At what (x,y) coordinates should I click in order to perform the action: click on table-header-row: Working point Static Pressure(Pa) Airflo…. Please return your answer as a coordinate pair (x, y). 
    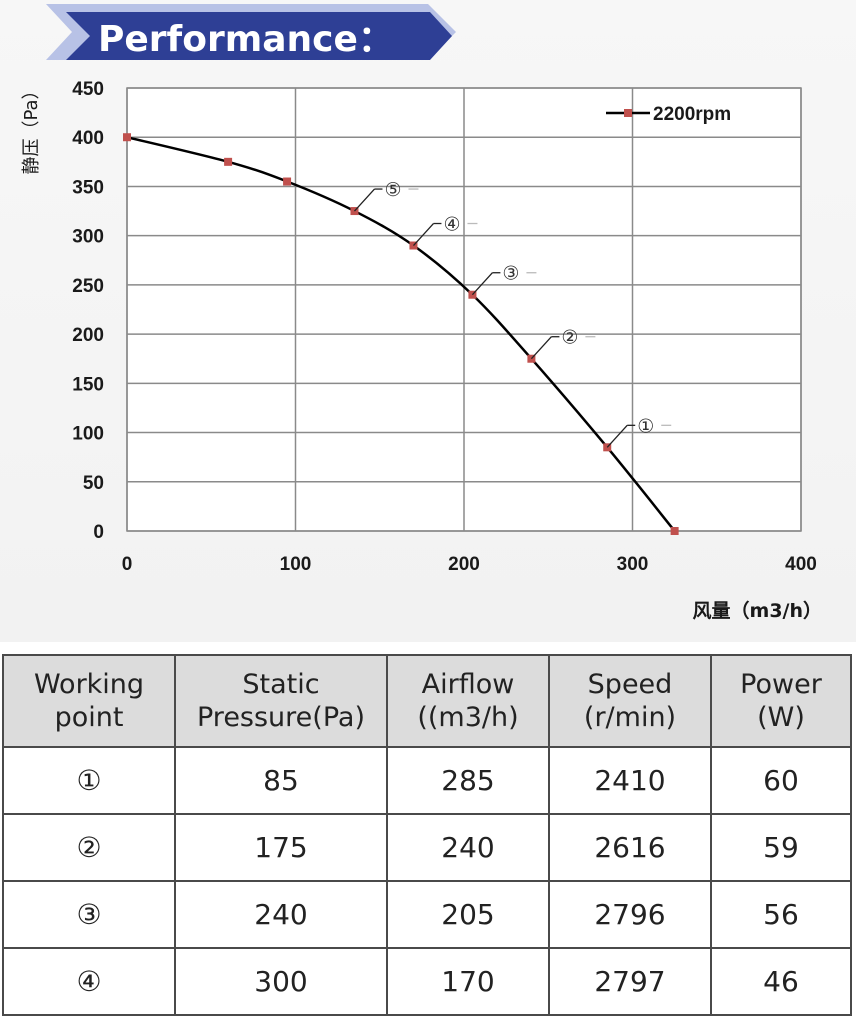
    Looking at the image, I should click on (427, 701).